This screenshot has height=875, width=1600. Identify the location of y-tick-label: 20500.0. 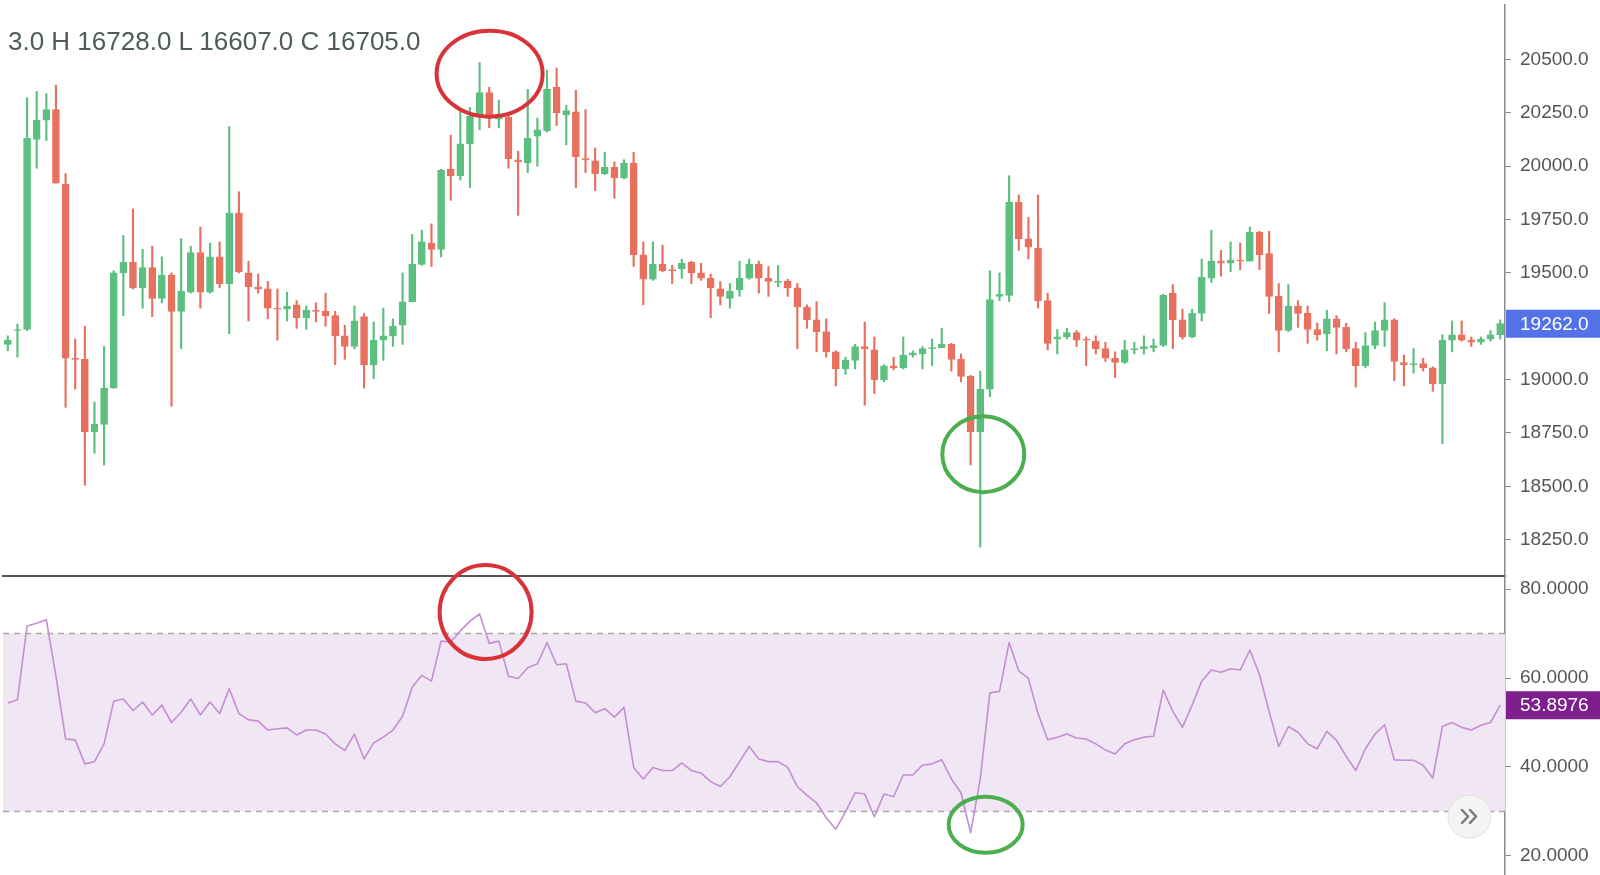
(1554, 58).